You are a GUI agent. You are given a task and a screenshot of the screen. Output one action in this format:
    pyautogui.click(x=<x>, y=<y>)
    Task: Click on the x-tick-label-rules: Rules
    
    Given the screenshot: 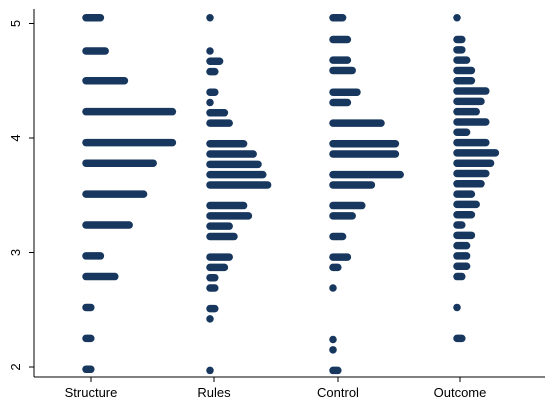 What is the action you would take?
    pyautogui.click(x=214, y=392)
    